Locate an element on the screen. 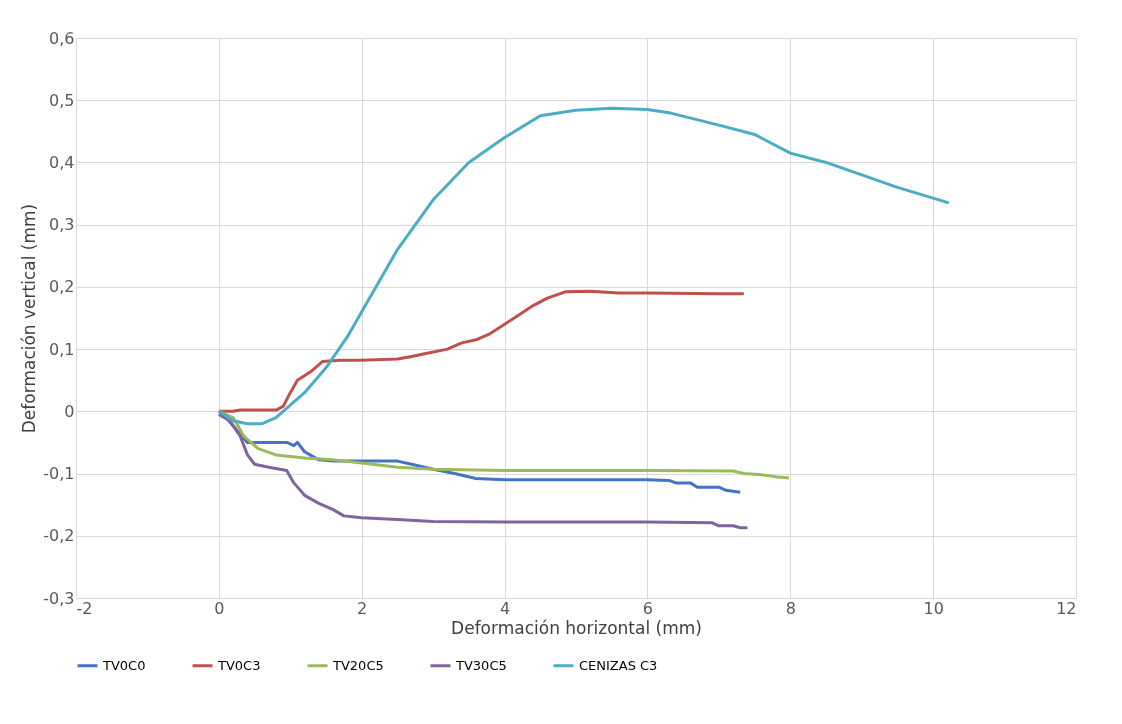 The height and width of the screenshot is (724, 1122). x-tick-label: 6 is located at coordinates (648, 608).